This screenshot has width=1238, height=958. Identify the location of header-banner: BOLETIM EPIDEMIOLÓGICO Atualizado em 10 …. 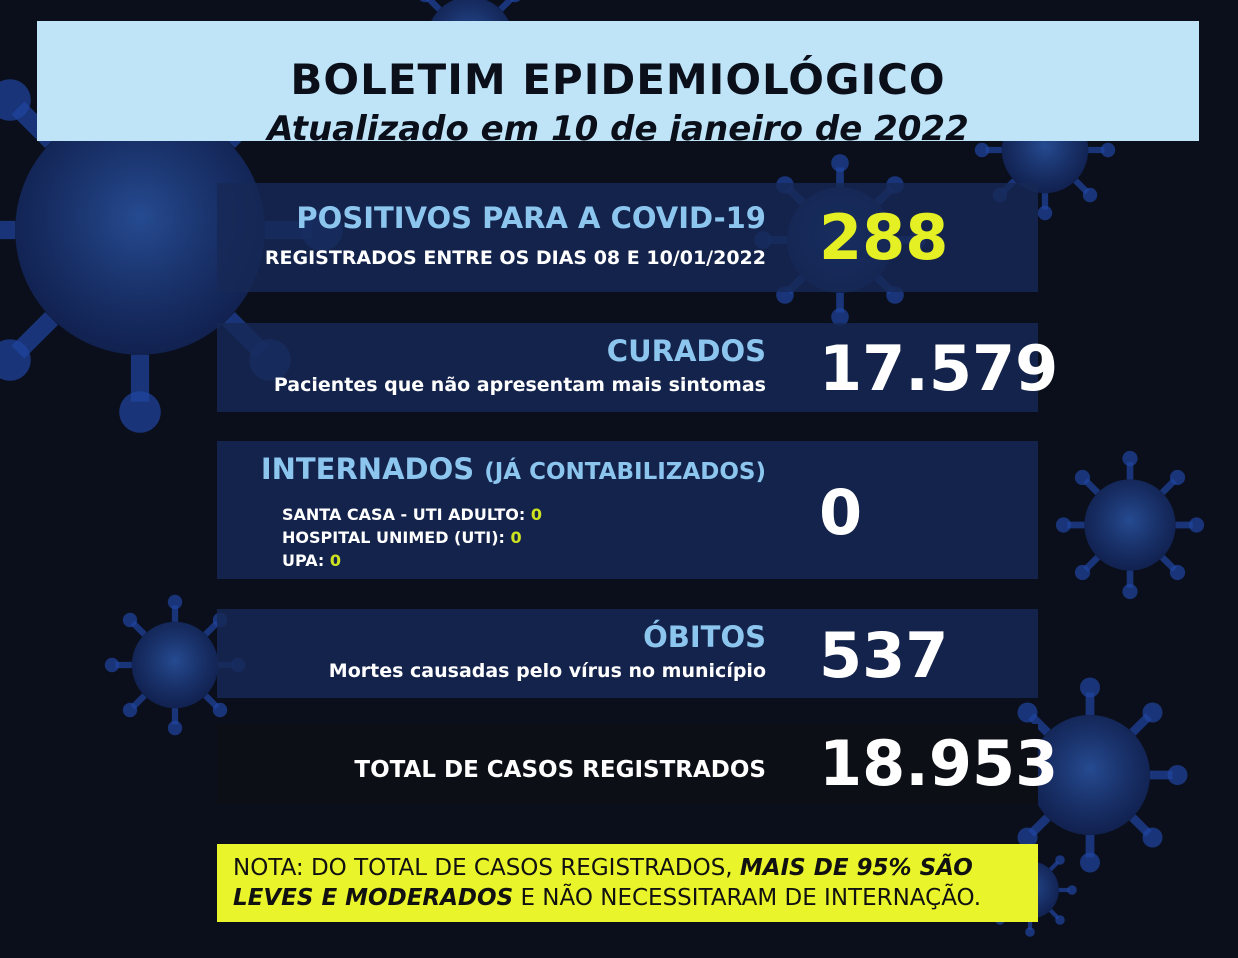
(618, 85).